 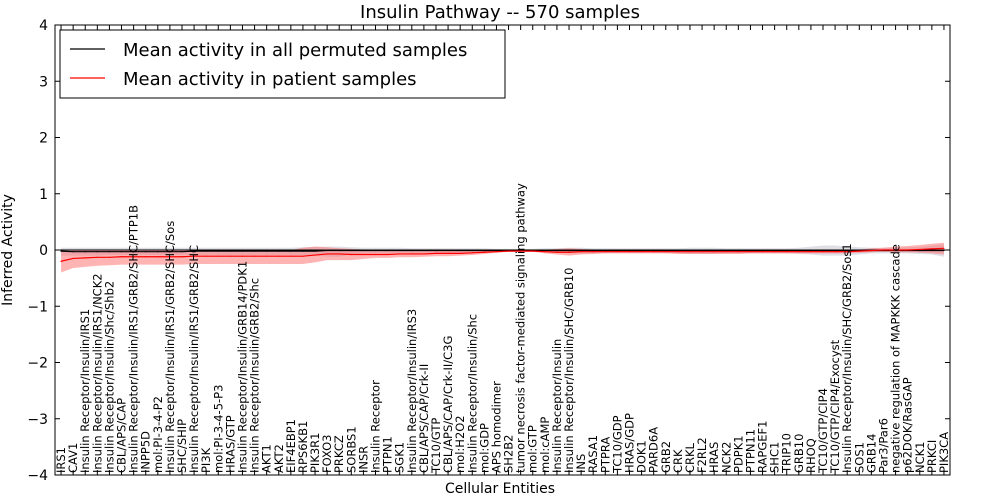 What do you see at coordinates (315, 452) in the screenshot?
I see `x-category-label-21: PIK3R1` at bounding box center [315, 452].